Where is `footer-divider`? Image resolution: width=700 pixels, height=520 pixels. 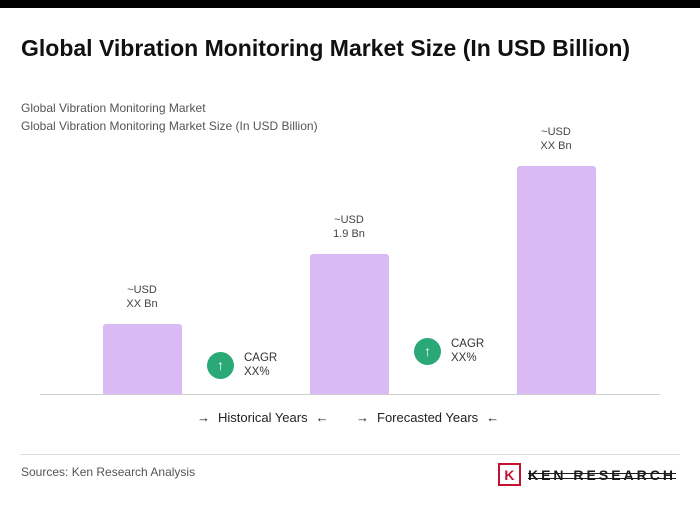 footer-divider is located at coordinates (350, 454).